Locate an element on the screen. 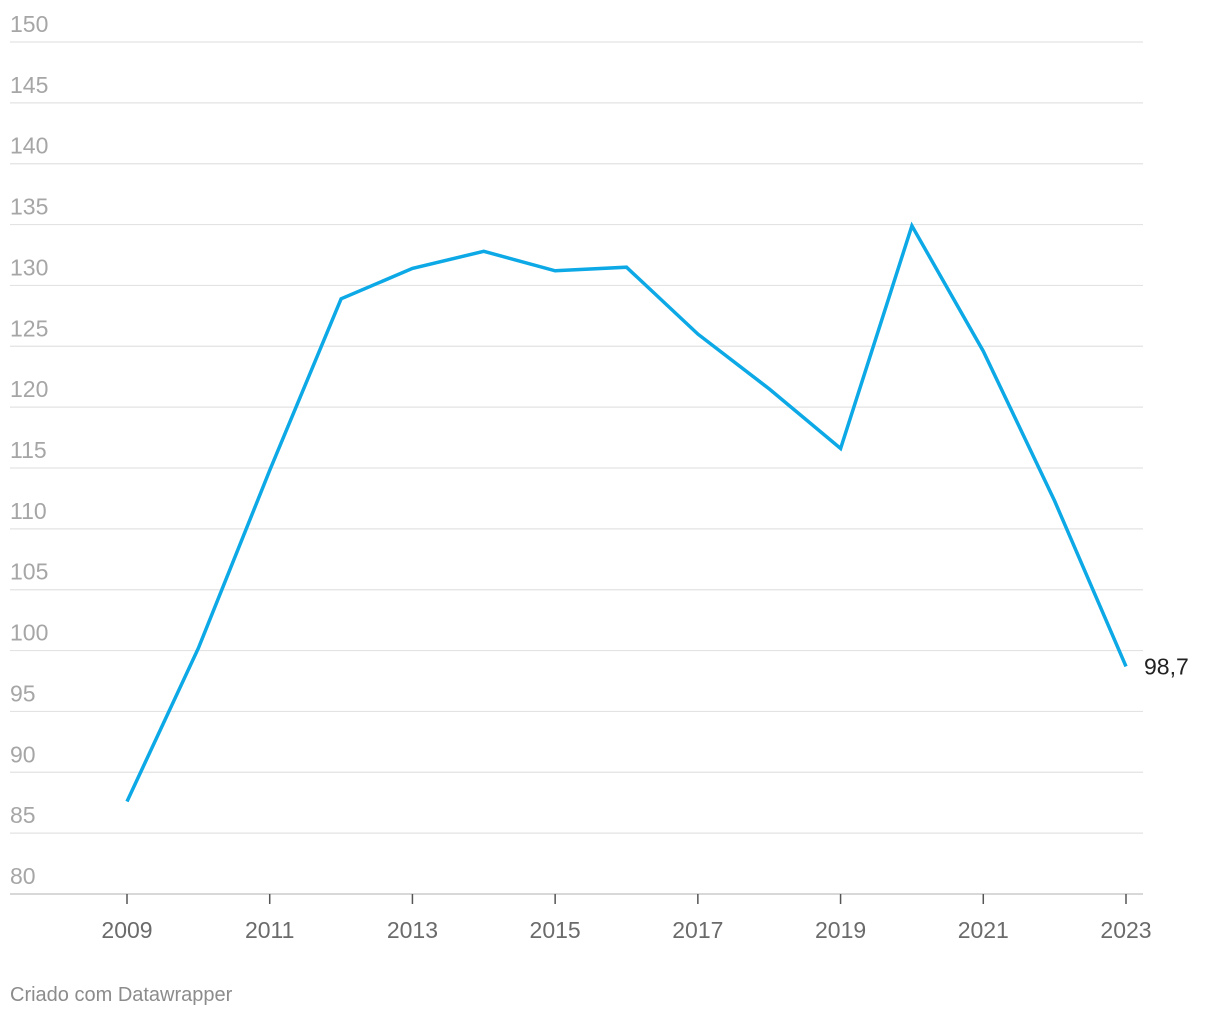 This screenshot has width=1220, height=1020. x-tick-label: 2013 is located at coordinates (412, 930).